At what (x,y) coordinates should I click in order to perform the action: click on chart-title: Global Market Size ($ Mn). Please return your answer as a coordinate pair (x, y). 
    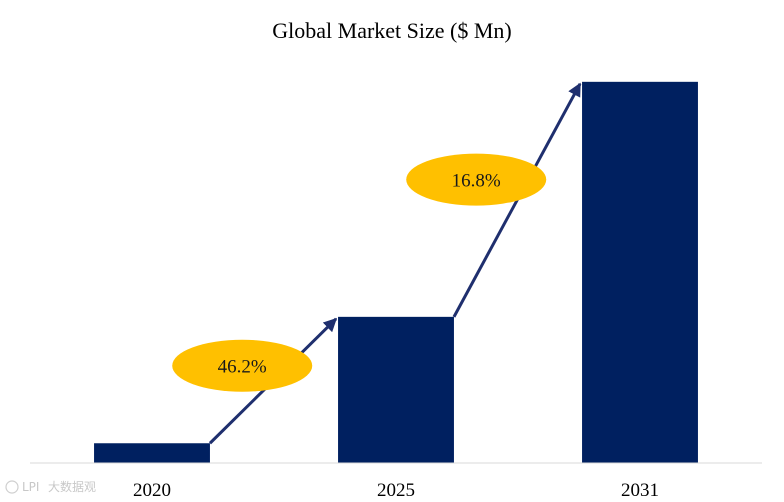
    Looking at the image, I should click on (392, 30).